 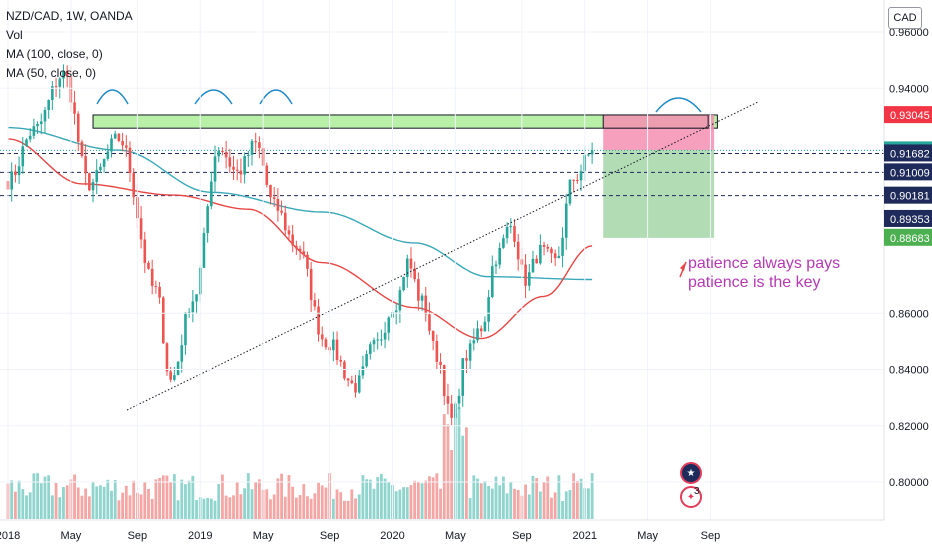 What do you see at coordinates (909, 33) in the screenshot?
I see `price-tick-label: 0.96000` at bounding box center [909, 33].